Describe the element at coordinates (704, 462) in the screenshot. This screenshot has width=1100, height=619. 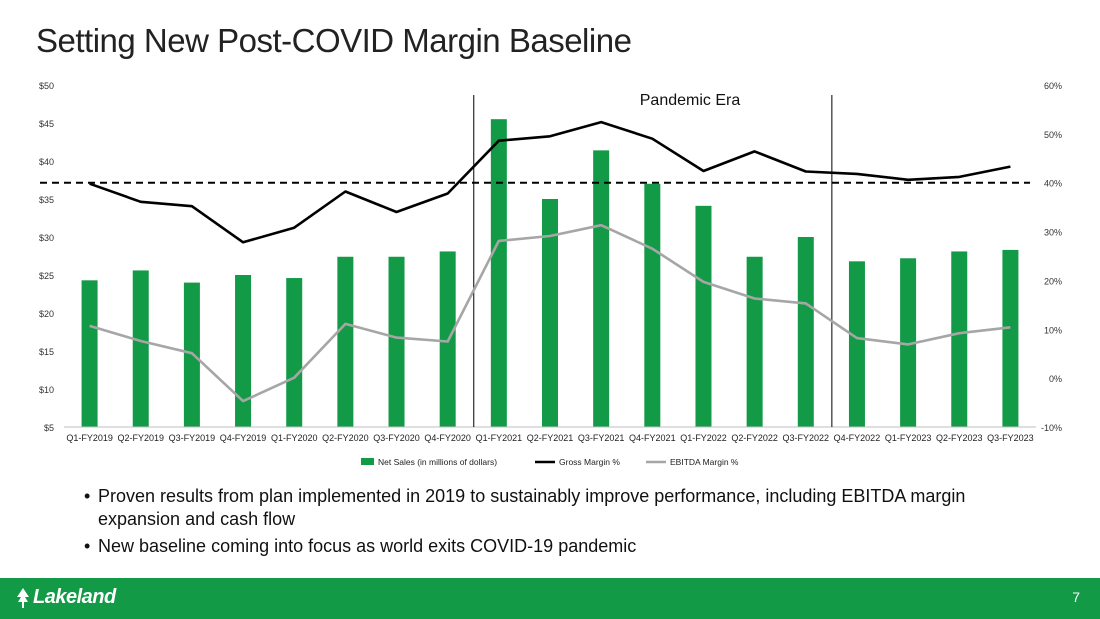
I see `legend-label: EBITDA Margin %` at that location.